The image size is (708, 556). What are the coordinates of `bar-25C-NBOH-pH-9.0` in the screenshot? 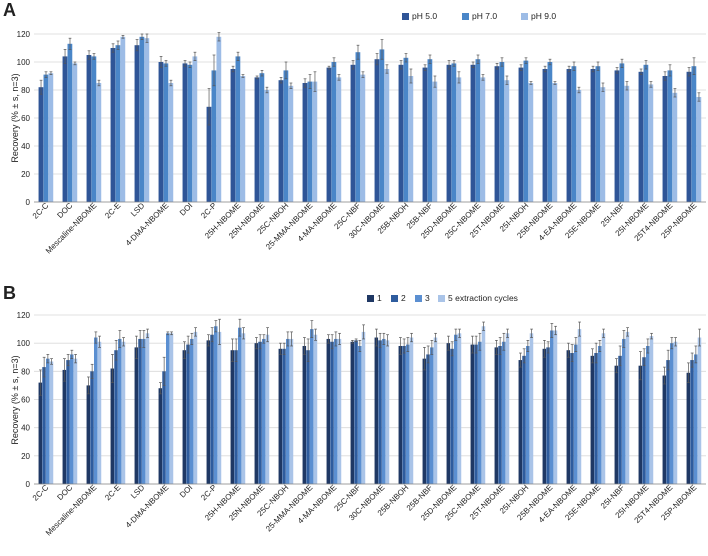 It's located at (291, 143).